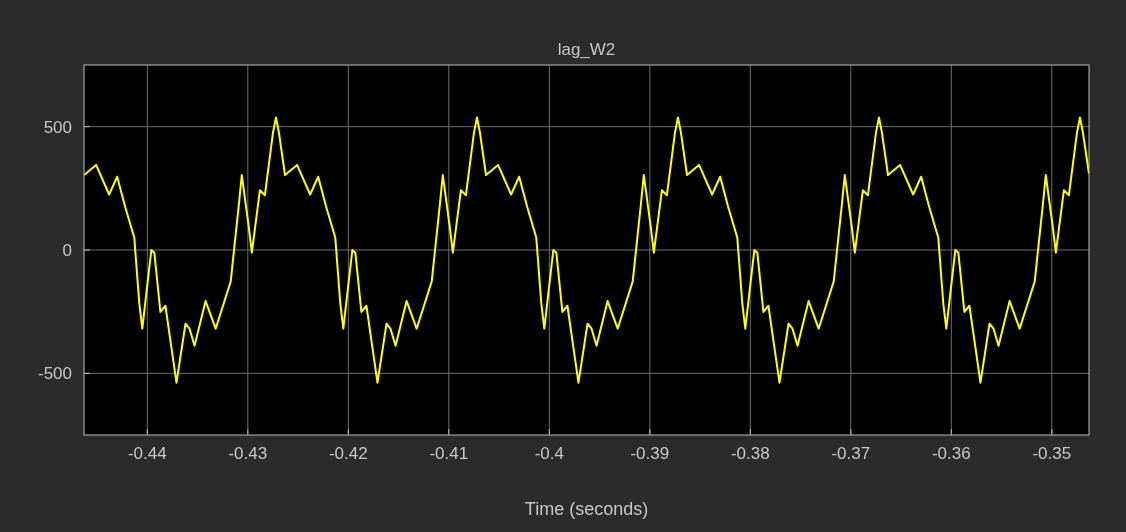  I want to click on chart-title: lag_W2, so click(586, 49).